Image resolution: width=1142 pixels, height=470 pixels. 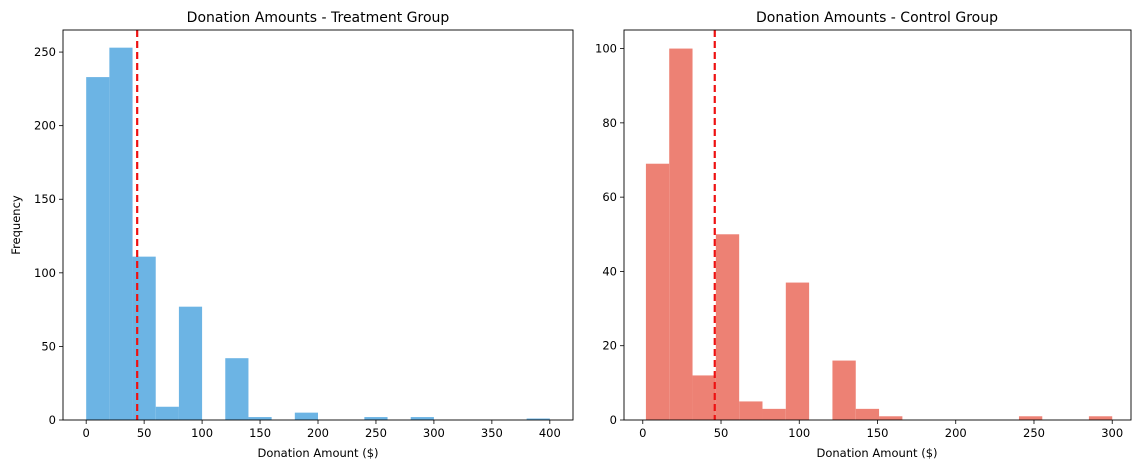 I want to click on y-tick-label: 200, so click(x=45, y=126).